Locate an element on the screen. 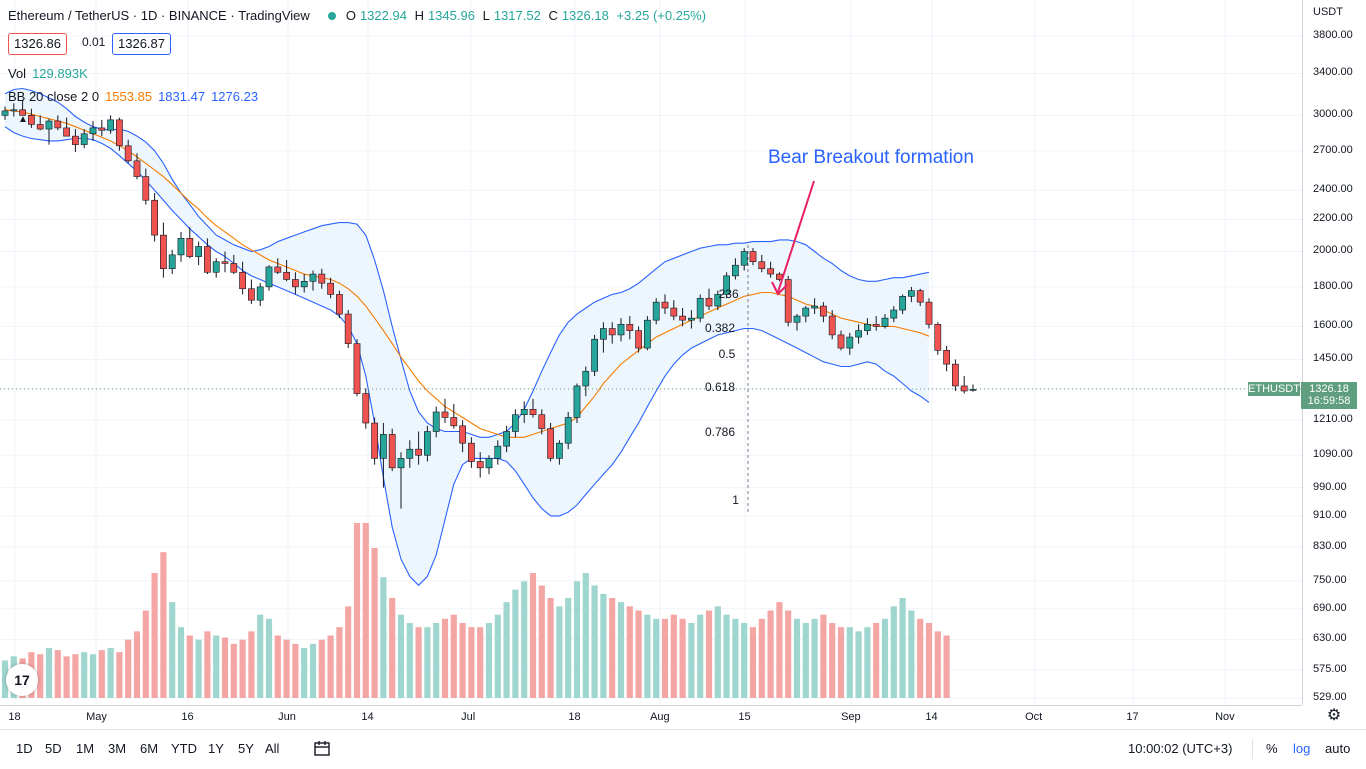  collapse-legend-icon: ▲ is located at coordinates (23, 119).